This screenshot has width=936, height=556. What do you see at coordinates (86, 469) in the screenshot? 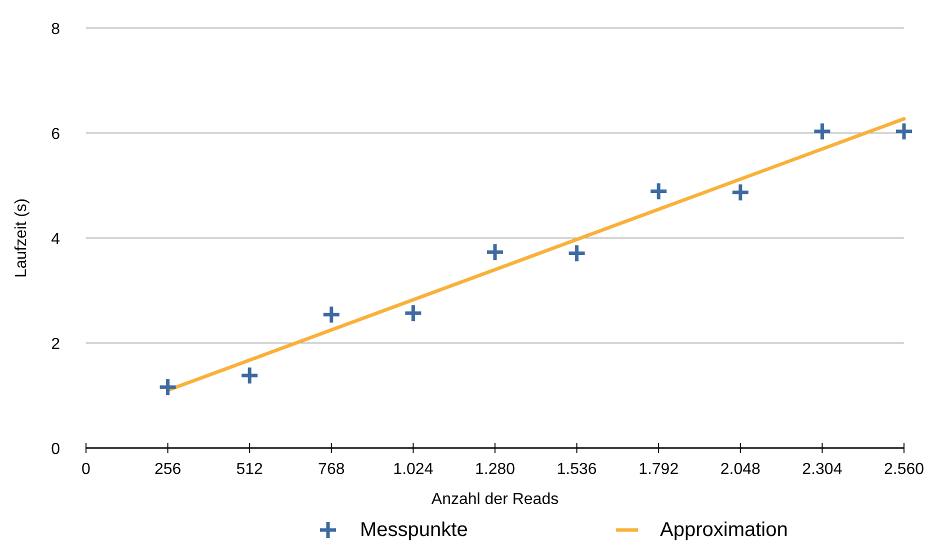
I see `x-tick-label: 0` at bounding box center [86, 469].